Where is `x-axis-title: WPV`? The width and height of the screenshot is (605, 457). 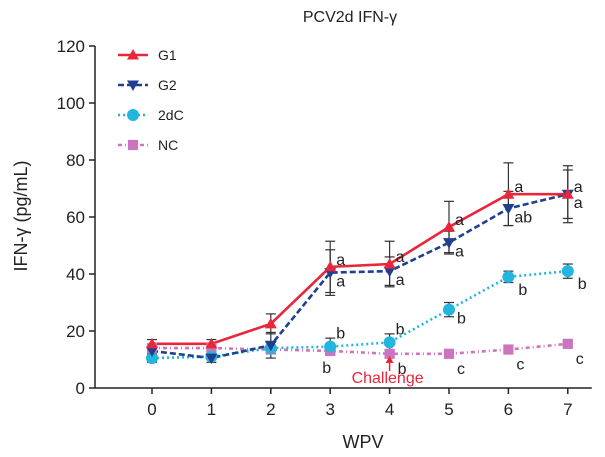
x-axis-title: WPV is located at coordinates (362, 442).